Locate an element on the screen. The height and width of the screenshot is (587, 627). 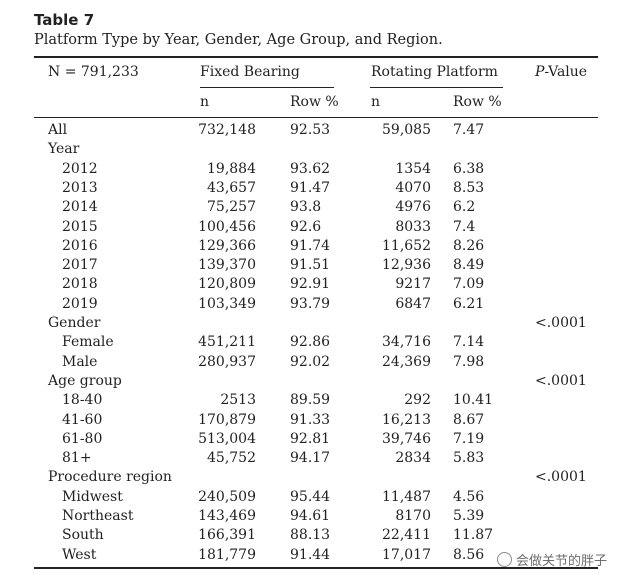
cell-rotating-row-pct: 8.26 is located at coordinates (469, 245).